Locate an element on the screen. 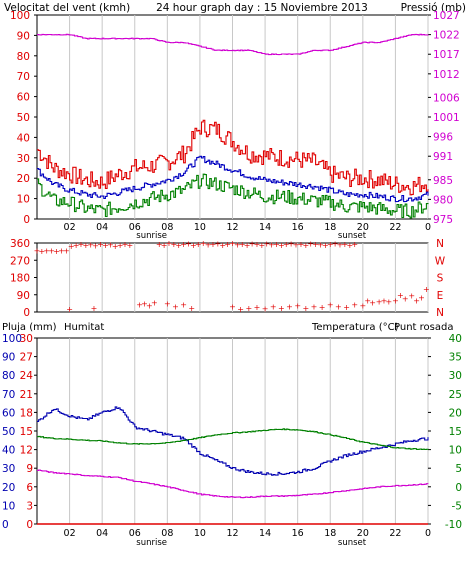 The height and width of the screenshot is (563, 470). x-tick-label: 02 is located at coordinates (70, 533).